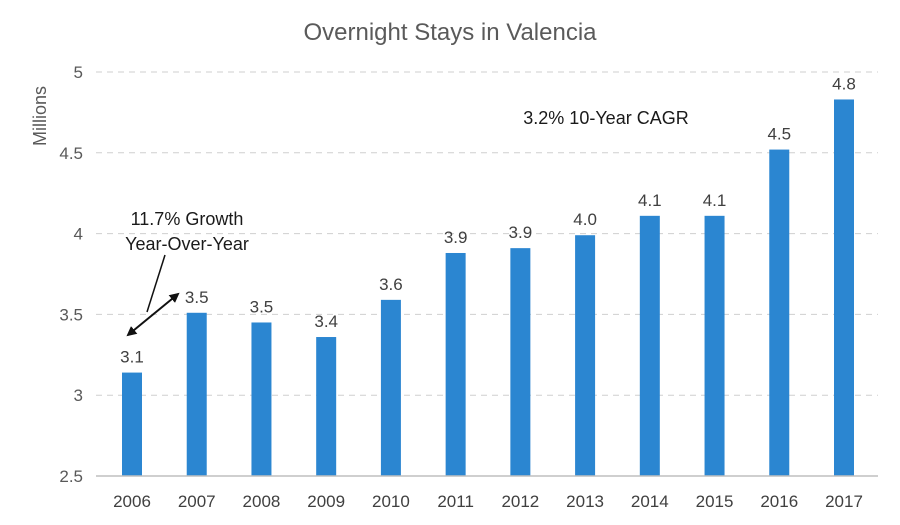 This screenshot has height=525, width=900. What do you see at coordinates (779, 134) in the screenshot?
I see `data-label-2016: 4.5` at bounding box center [779, 134].